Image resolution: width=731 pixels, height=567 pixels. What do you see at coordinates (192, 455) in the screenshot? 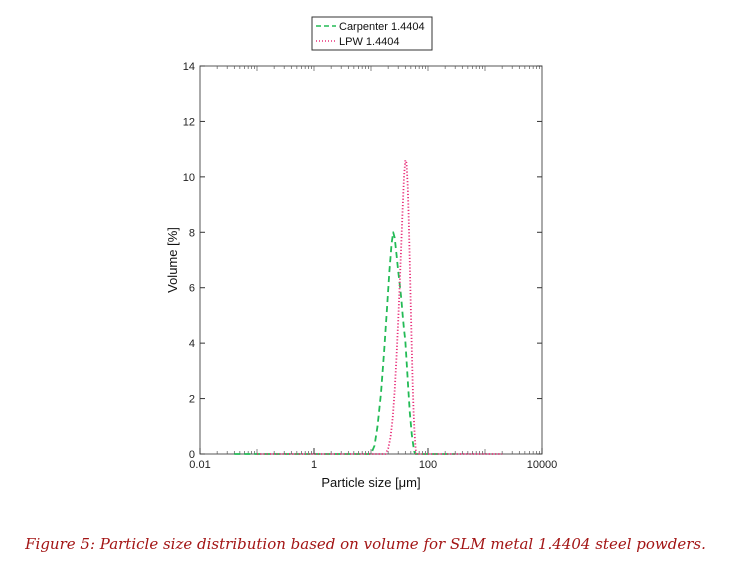
I see `y-tick-label: 0` at bounding box center [192, 455].